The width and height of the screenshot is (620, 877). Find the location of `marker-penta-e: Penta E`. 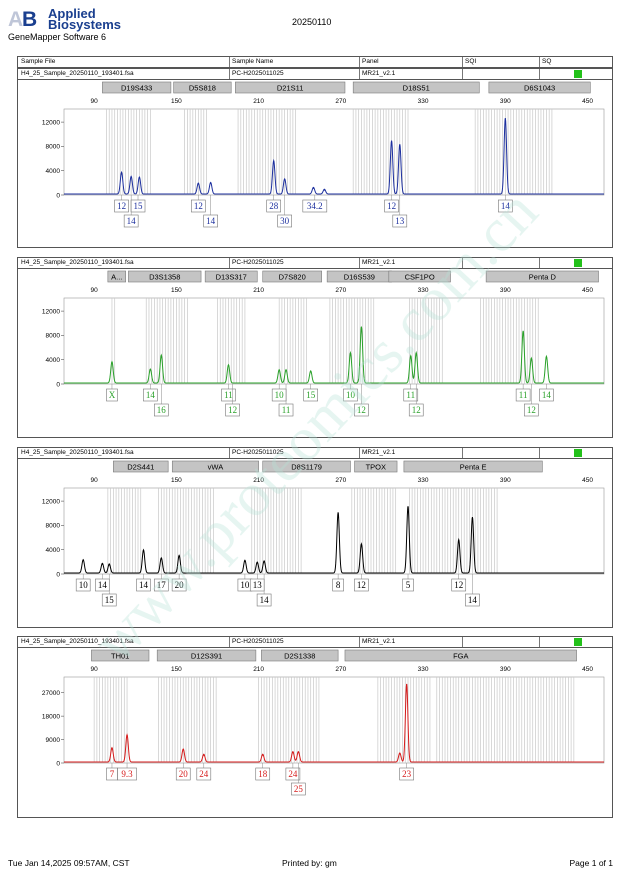

marker-penta-e: Penta E is located at coordinates (473, 466).